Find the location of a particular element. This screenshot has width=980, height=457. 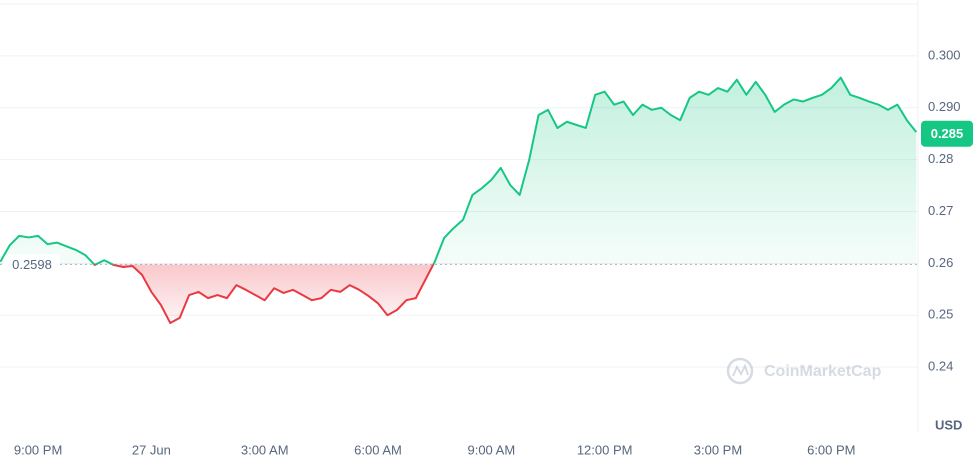

x-tick-label: 6:00 PM is located at coordinates (831, 449).